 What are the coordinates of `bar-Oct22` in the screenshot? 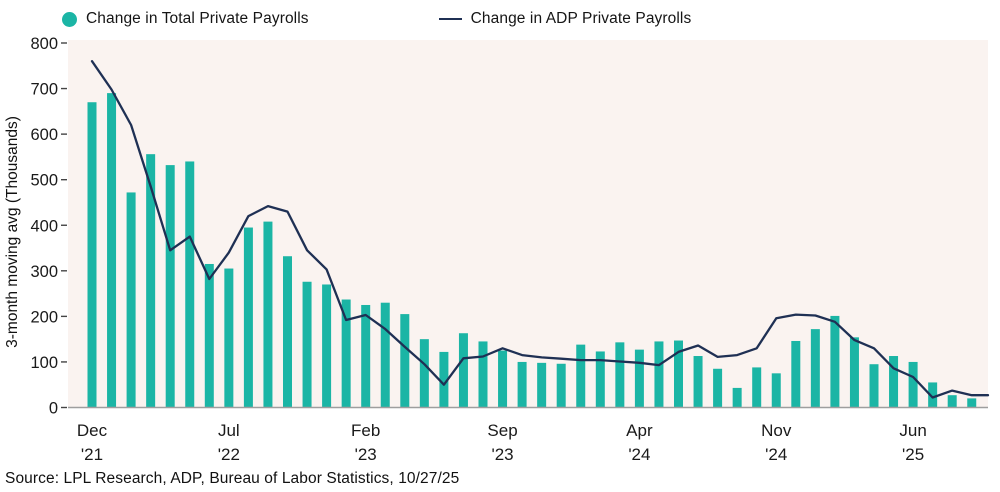 It's located at (287, 332).